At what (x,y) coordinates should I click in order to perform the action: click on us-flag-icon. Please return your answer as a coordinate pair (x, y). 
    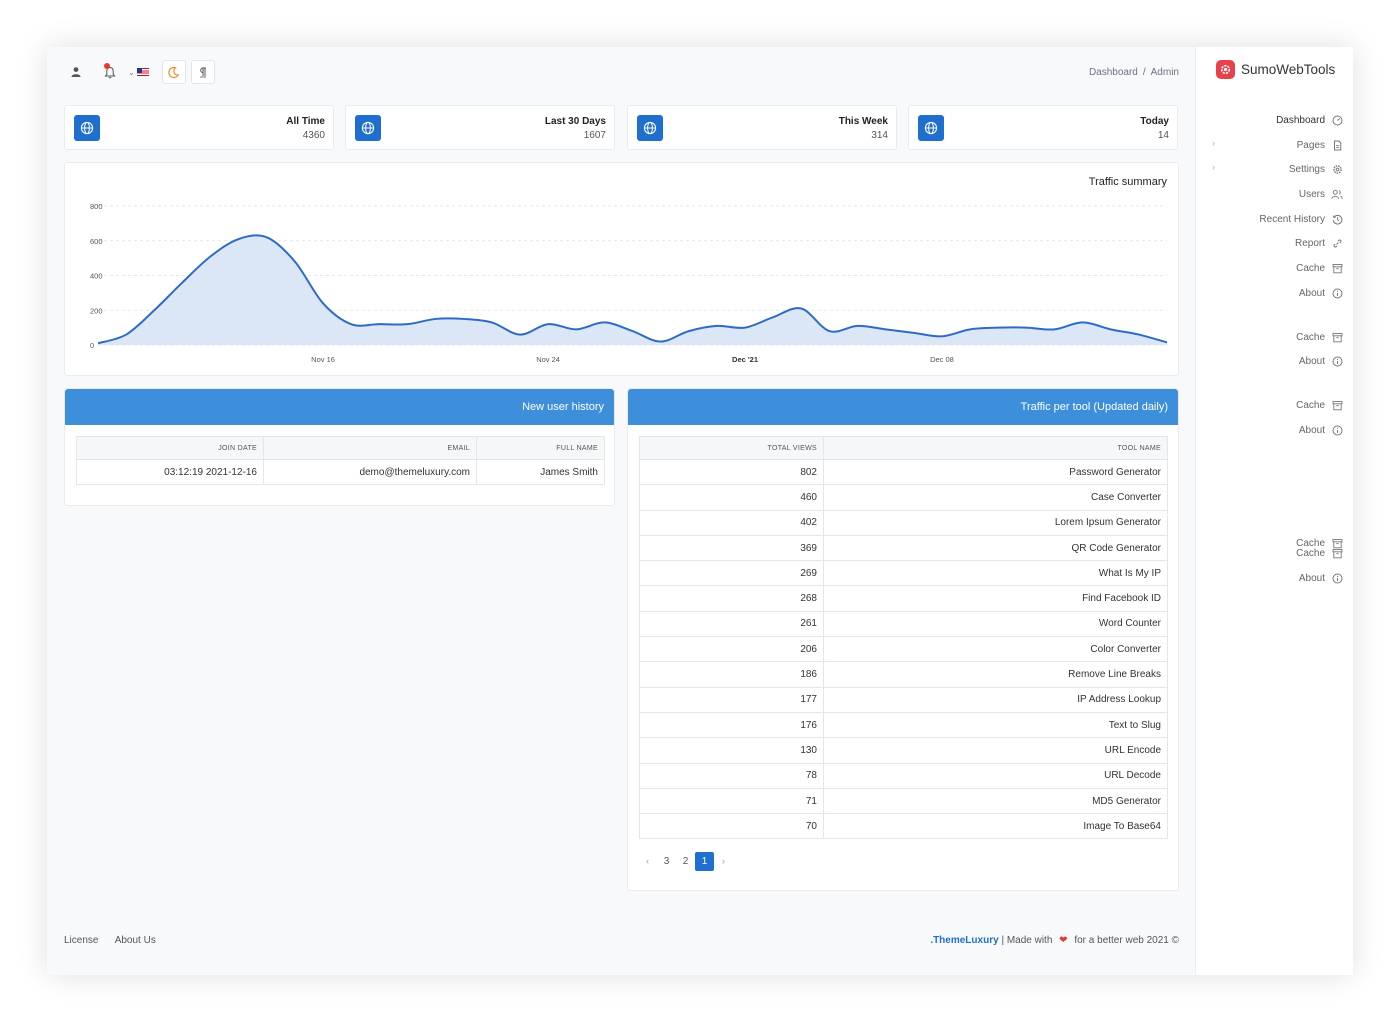
    Looking at the image, I should click on (142, 72).